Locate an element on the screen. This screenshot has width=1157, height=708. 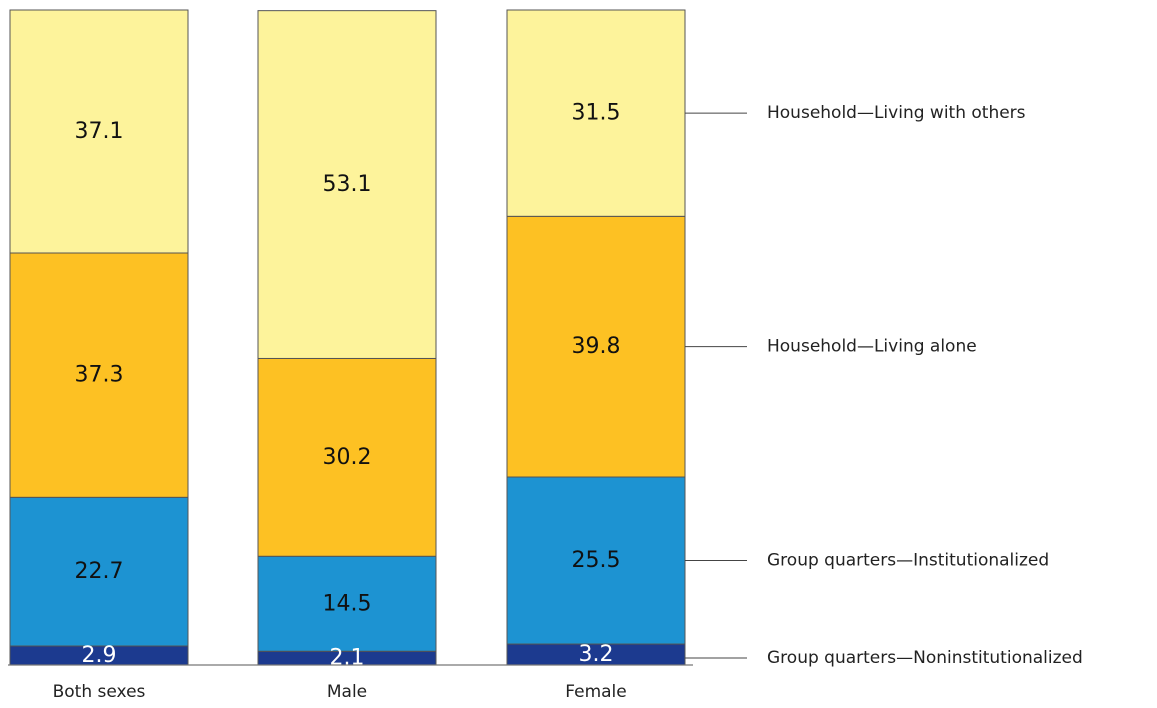
value-label-both-sexes-household-living-with-others: 37.1 is located at coordinates (99, 131).